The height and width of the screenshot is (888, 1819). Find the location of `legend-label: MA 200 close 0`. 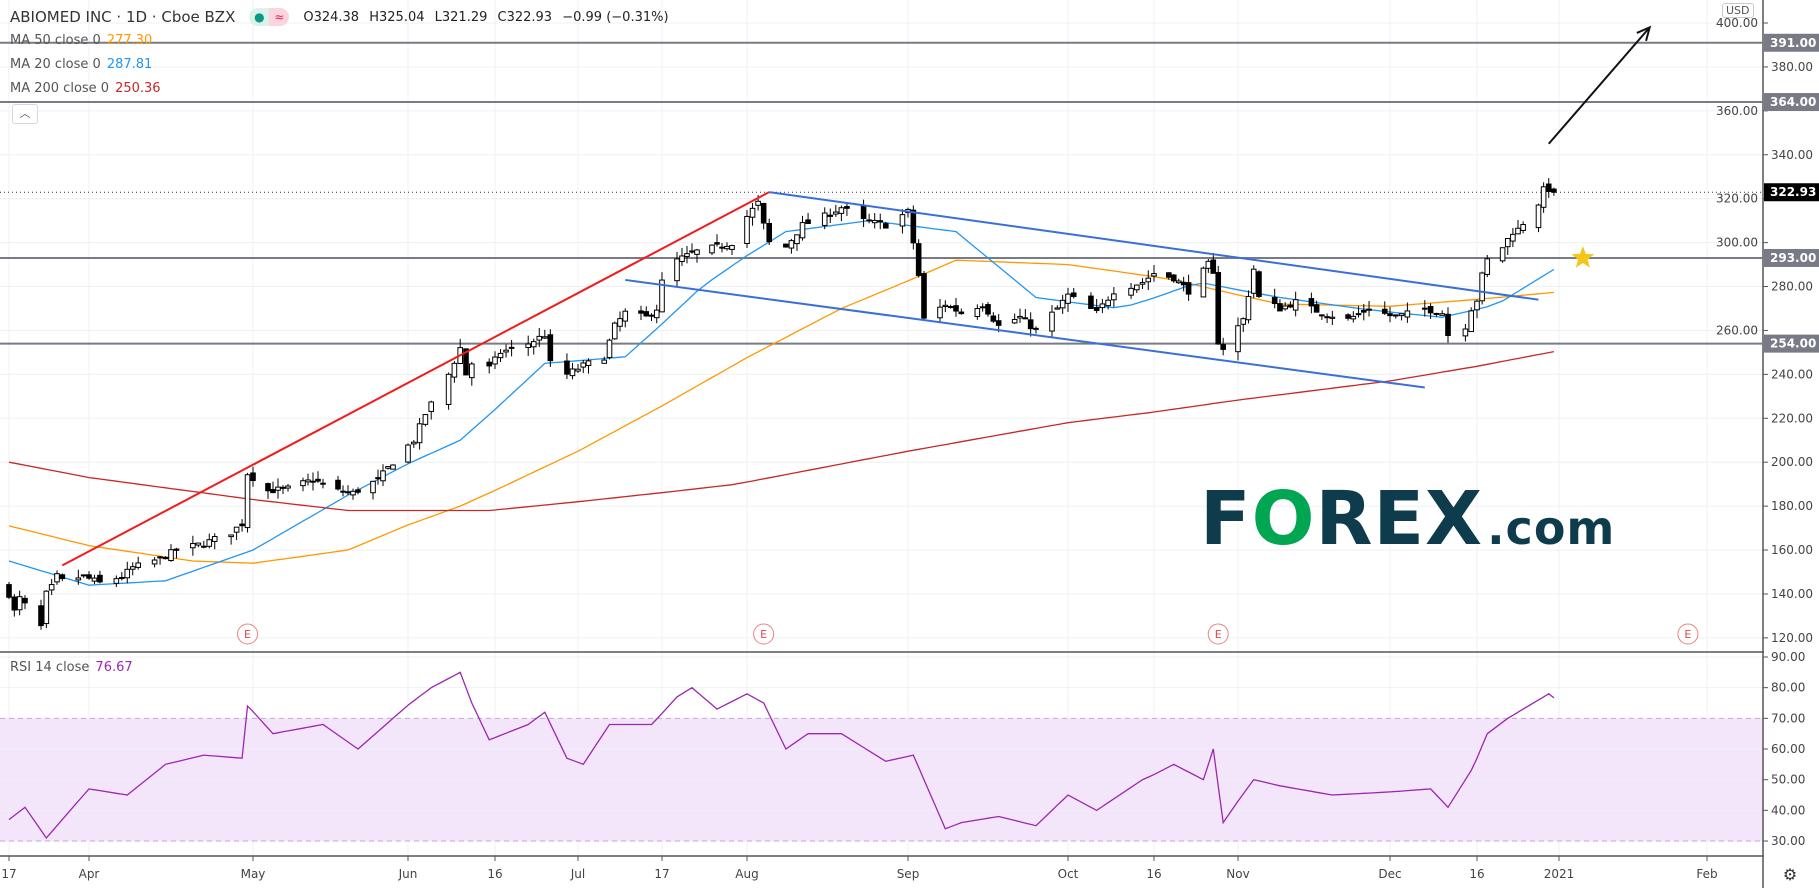

legend-label: MA 200 close 0 is located at coordinates (60, 88).